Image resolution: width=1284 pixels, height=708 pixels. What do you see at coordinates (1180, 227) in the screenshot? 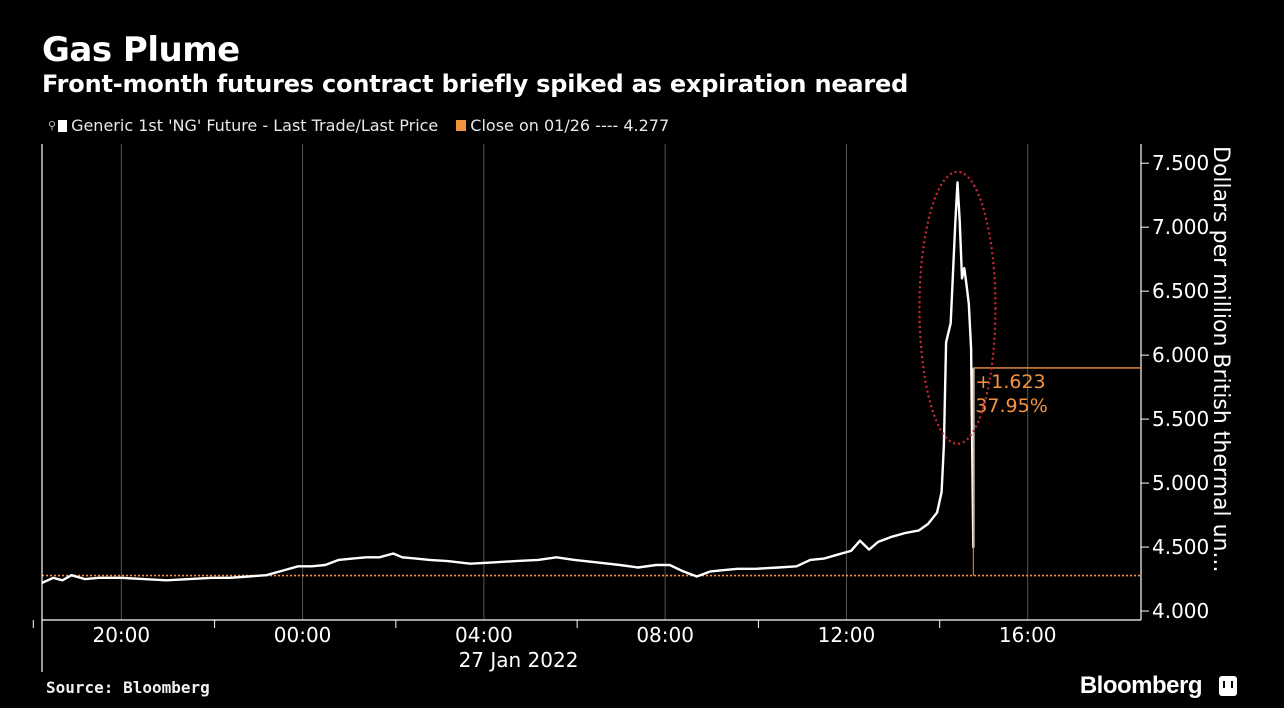
I see `y-tick-label: 7.000` at bounding box center [1180, 227].